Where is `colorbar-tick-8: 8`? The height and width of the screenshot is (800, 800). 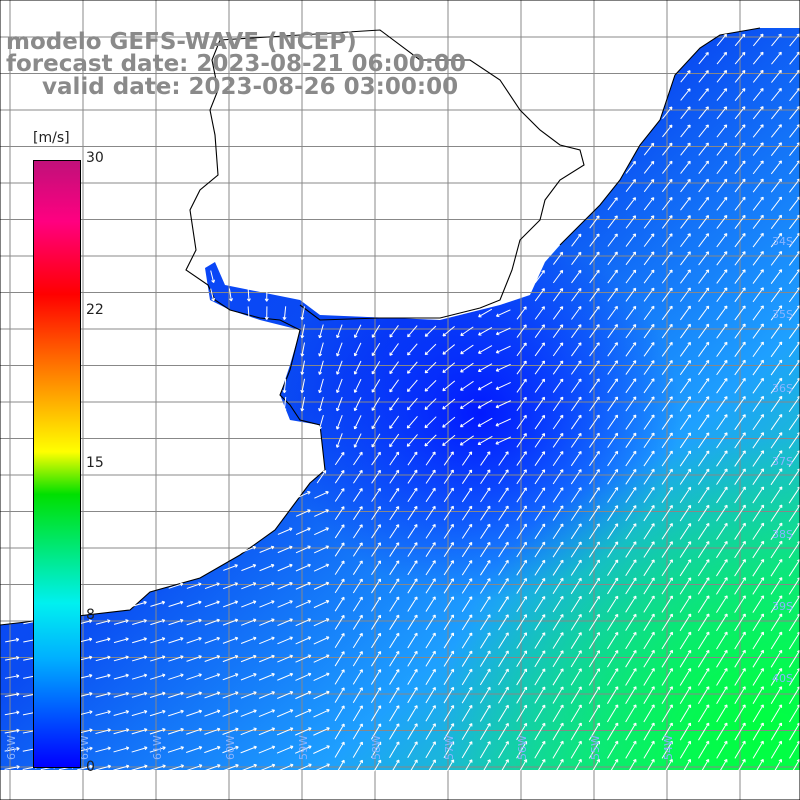
colorbar-tick-8: 8 is located at coordinates (90, 615).